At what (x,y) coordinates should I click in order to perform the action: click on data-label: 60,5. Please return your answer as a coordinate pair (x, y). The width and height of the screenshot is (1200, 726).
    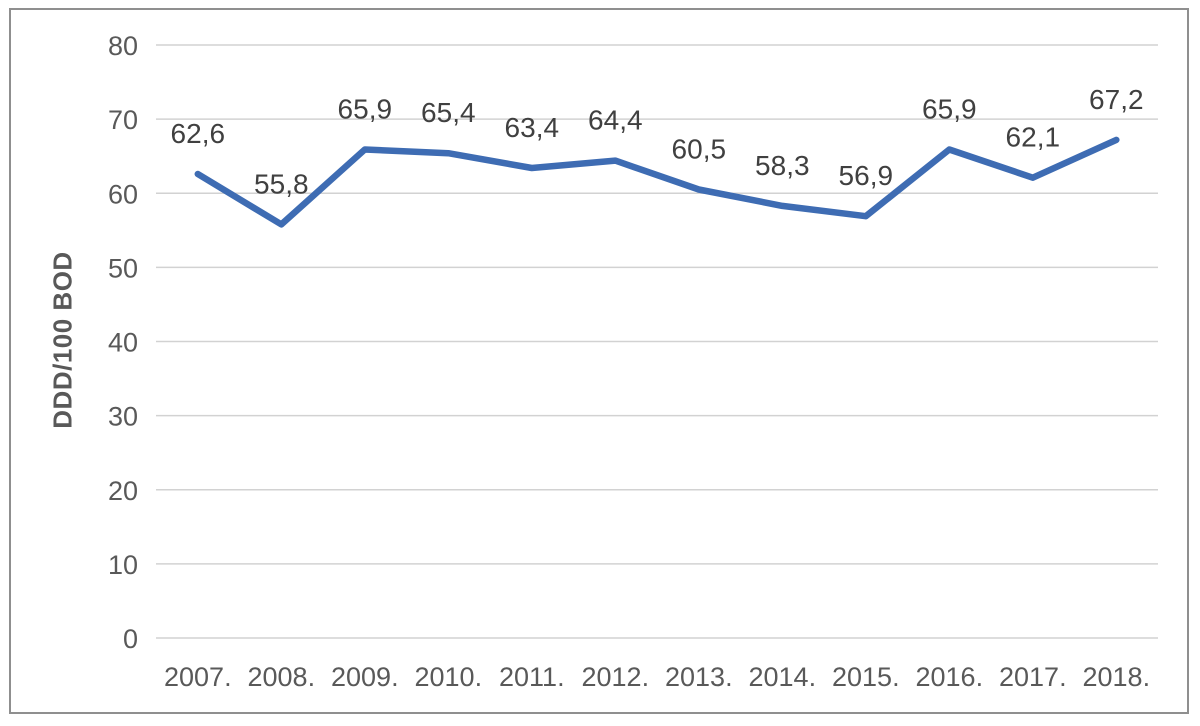
    Looking at the image, I should click on (699, 149).